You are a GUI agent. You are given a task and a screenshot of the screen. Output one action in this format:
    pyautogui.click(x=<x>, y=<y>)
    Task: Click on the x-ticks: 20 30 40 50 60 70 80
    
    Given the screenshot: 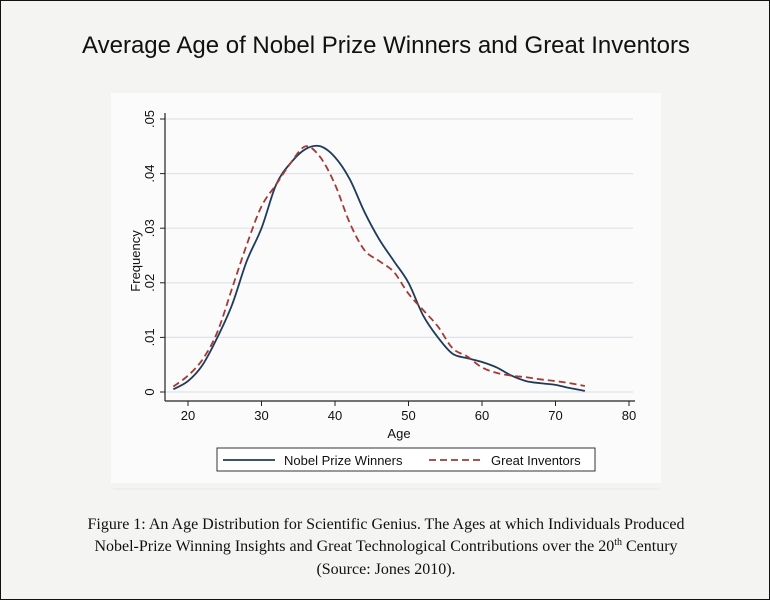 What is the action you would take?
    pyautogui.click(x=408, y=412)
    